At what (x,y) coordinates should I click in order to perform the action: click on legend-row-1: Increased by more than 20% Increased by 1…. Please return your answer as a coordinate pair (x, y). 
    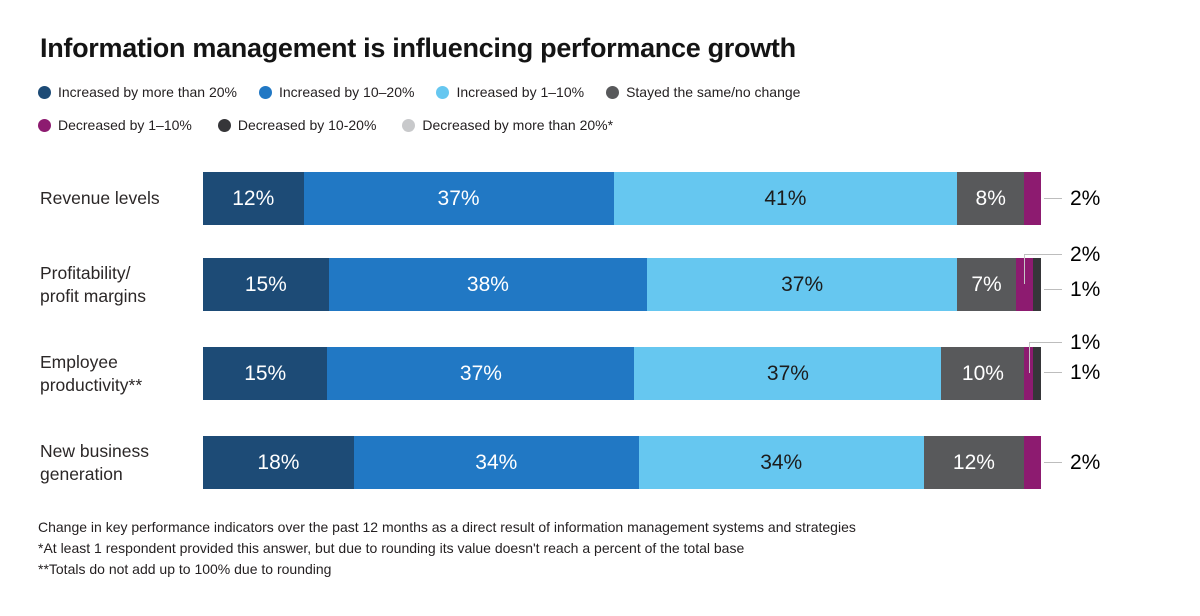
    Looking at the image, I should click on (419, 92).